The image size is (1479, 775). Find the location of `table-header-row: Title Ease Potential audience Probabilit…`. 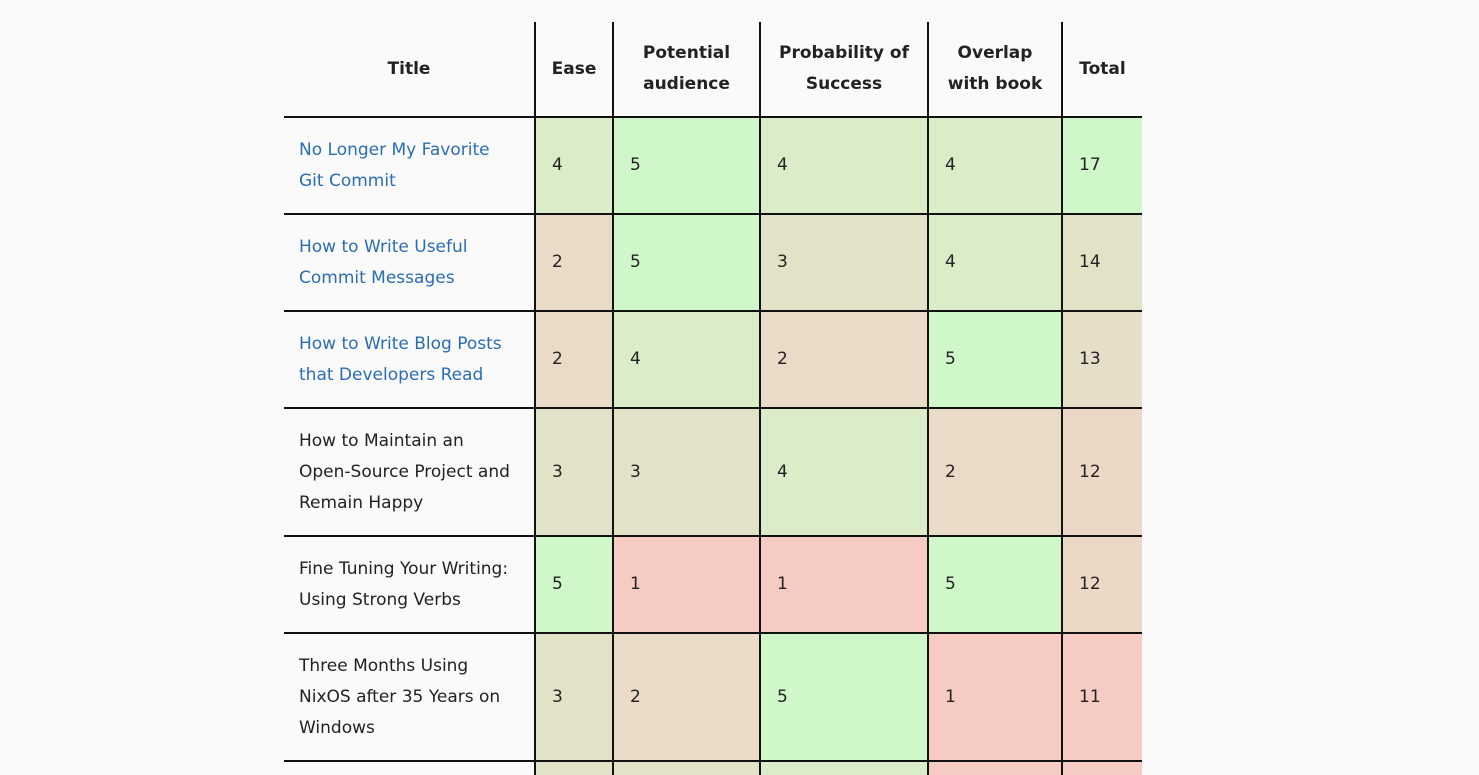

table-header-row: Title Ease Potential audience Probabilit… is located at coordinates (713, 70).